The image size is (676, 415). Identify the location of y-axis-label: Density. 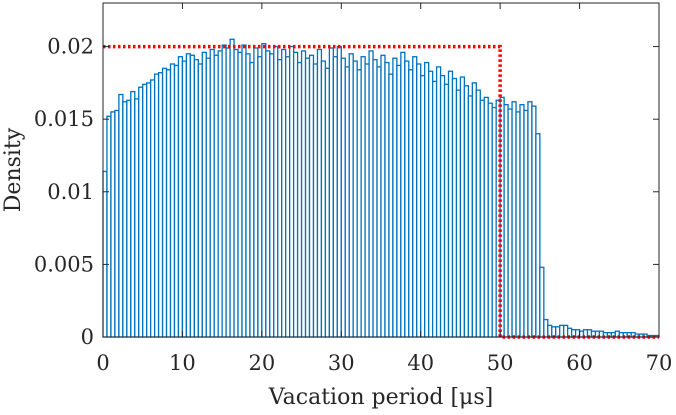
(13, 169).